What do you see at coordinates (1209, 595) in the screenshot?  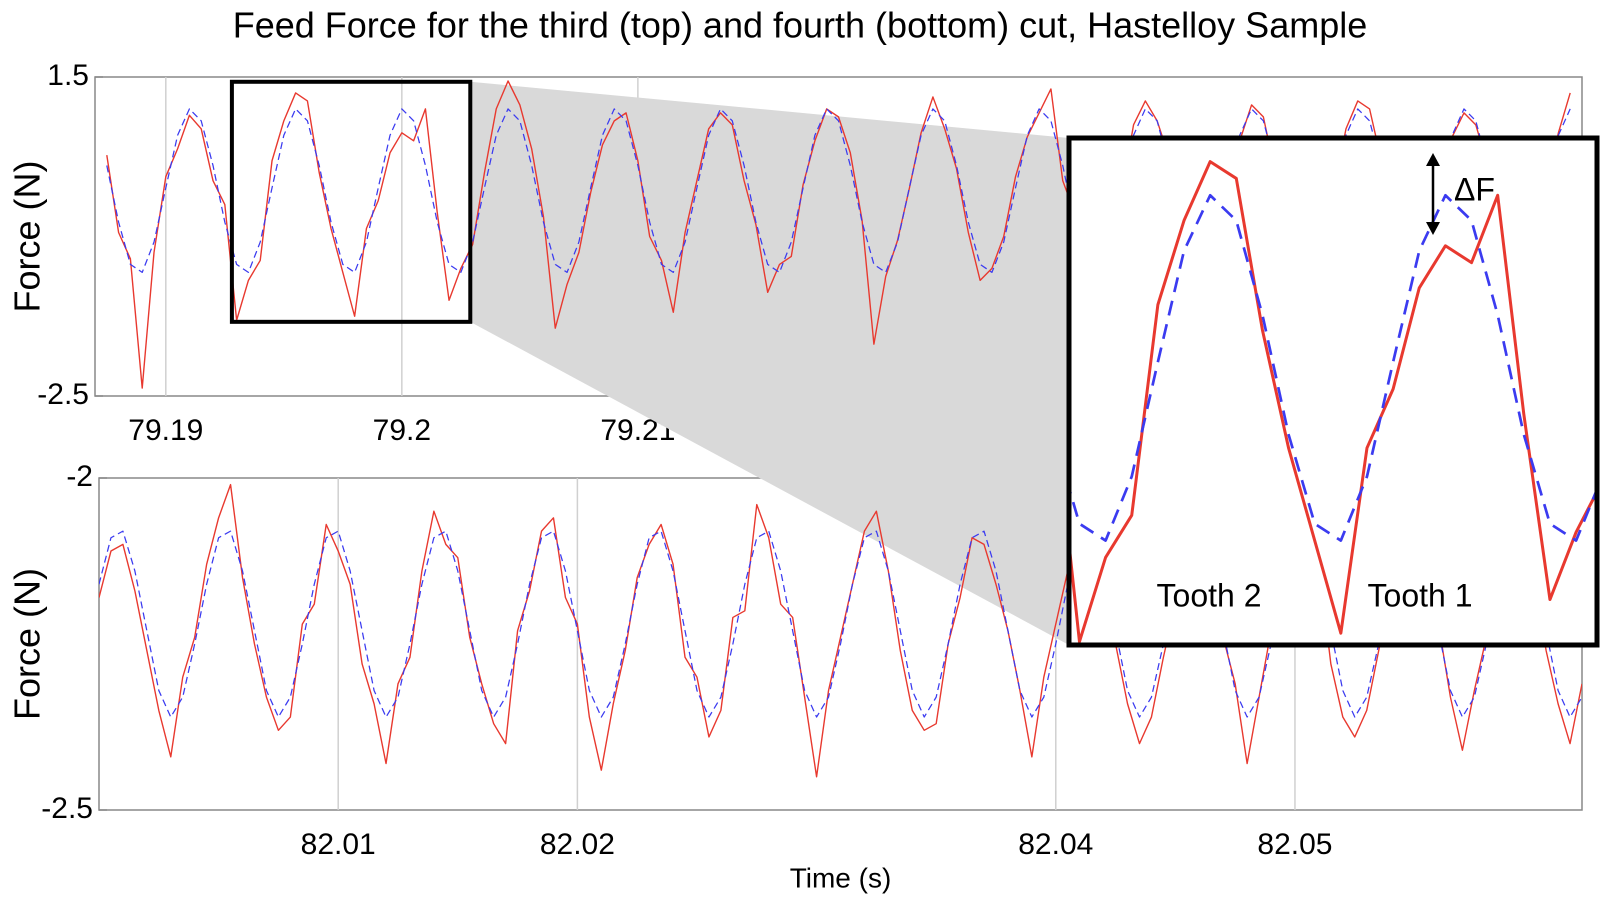 I see `tooth-label: Tooth 2` at bounding box center [1209, 595].